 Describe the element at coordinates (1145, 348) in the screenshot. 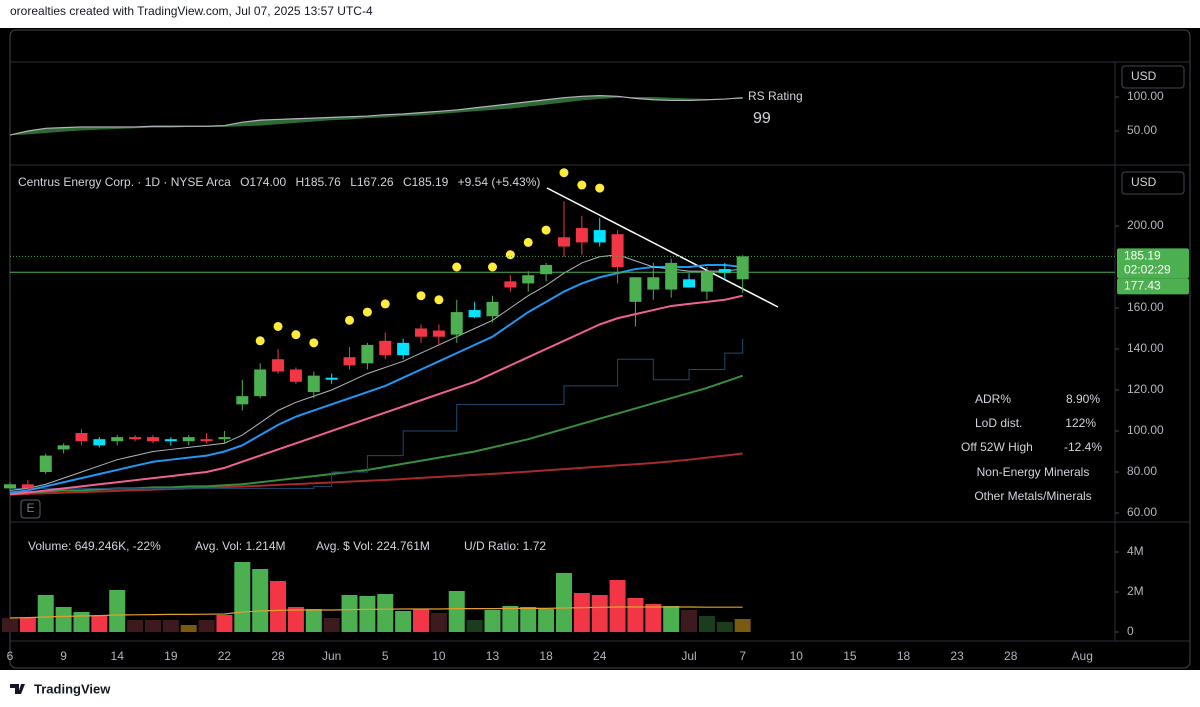

I see `y-tick-label: 140.00` at that location.